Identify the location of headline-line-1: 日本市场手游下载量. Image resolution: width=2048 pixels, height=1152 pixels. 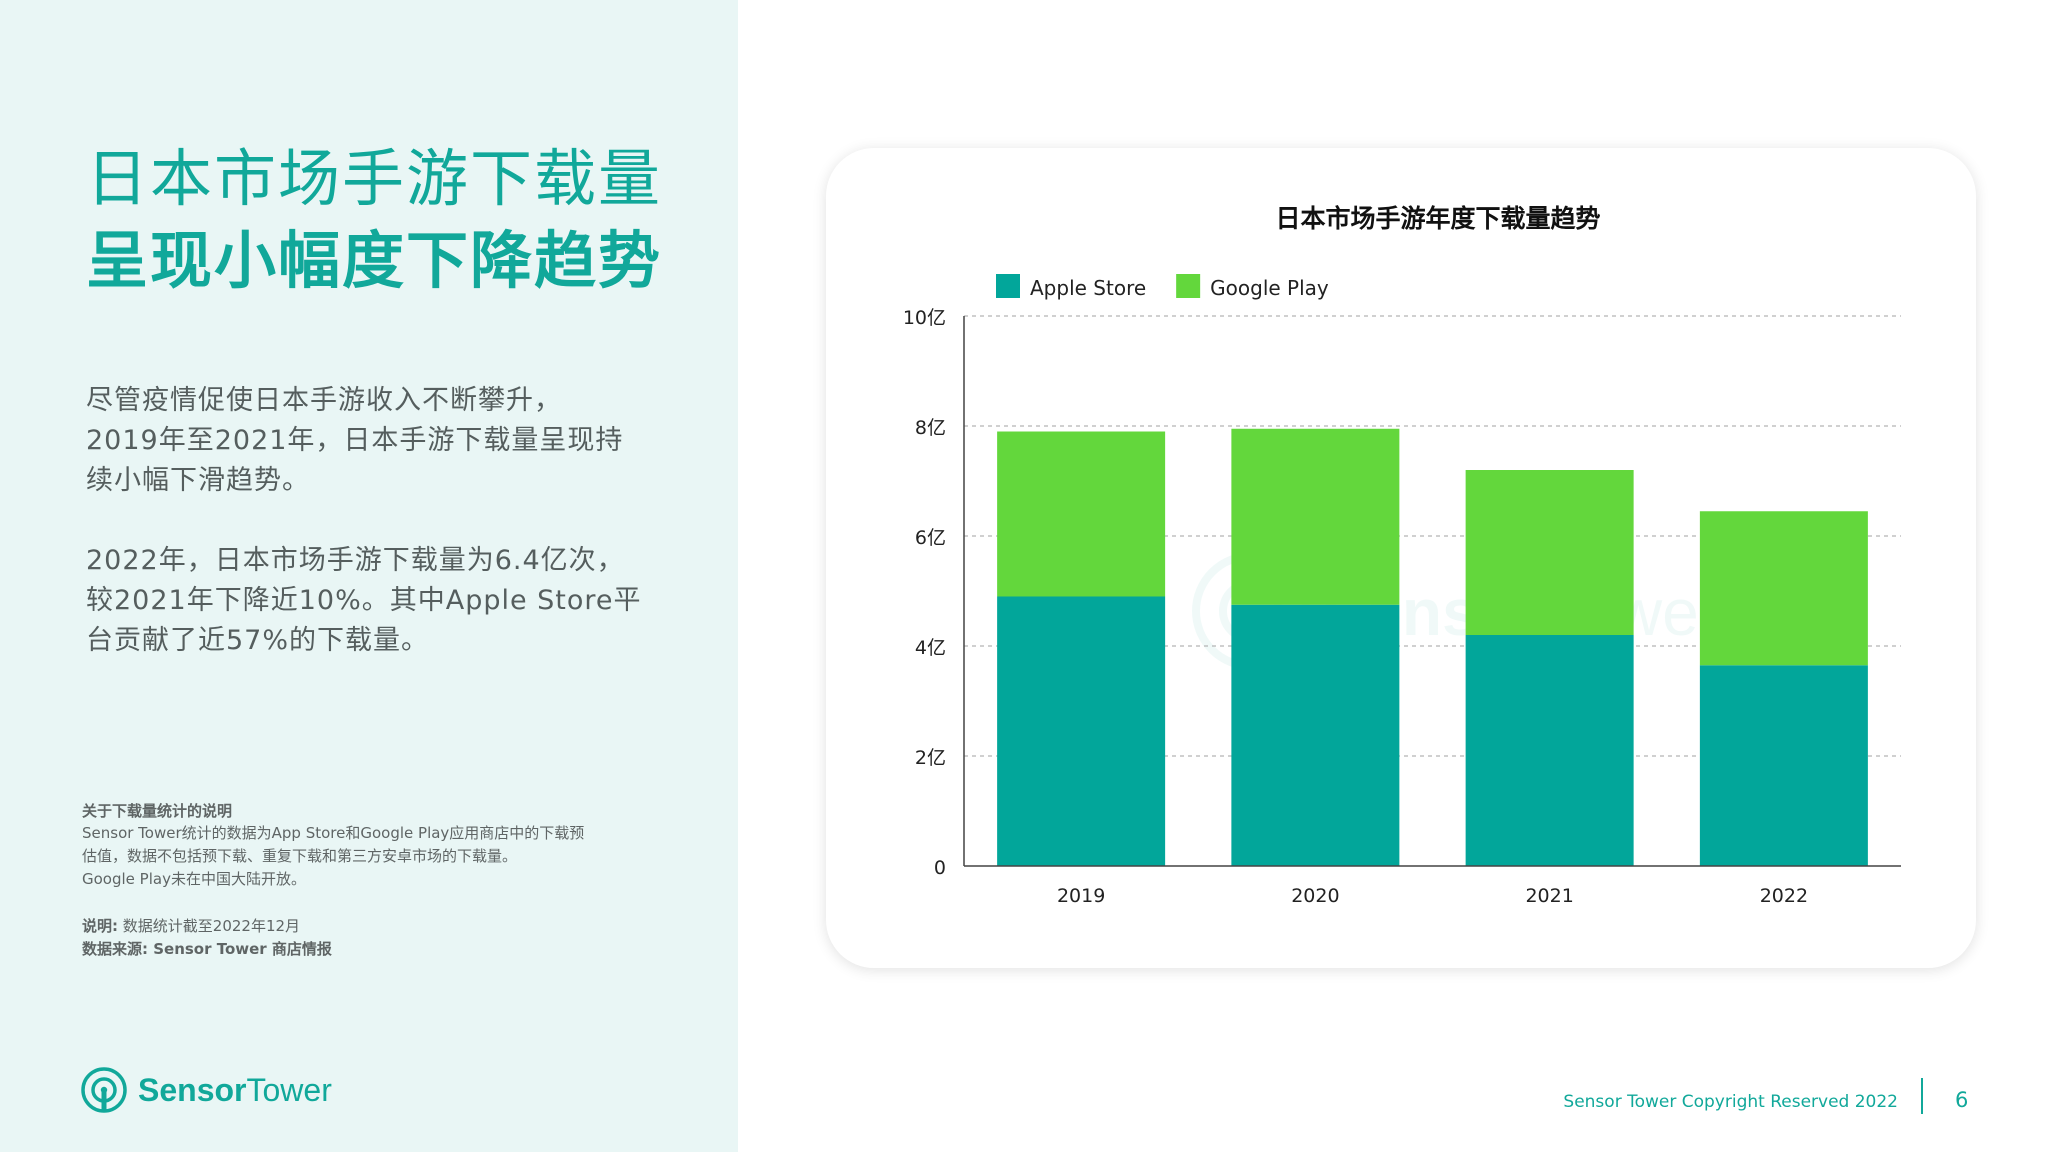
(374, 178).